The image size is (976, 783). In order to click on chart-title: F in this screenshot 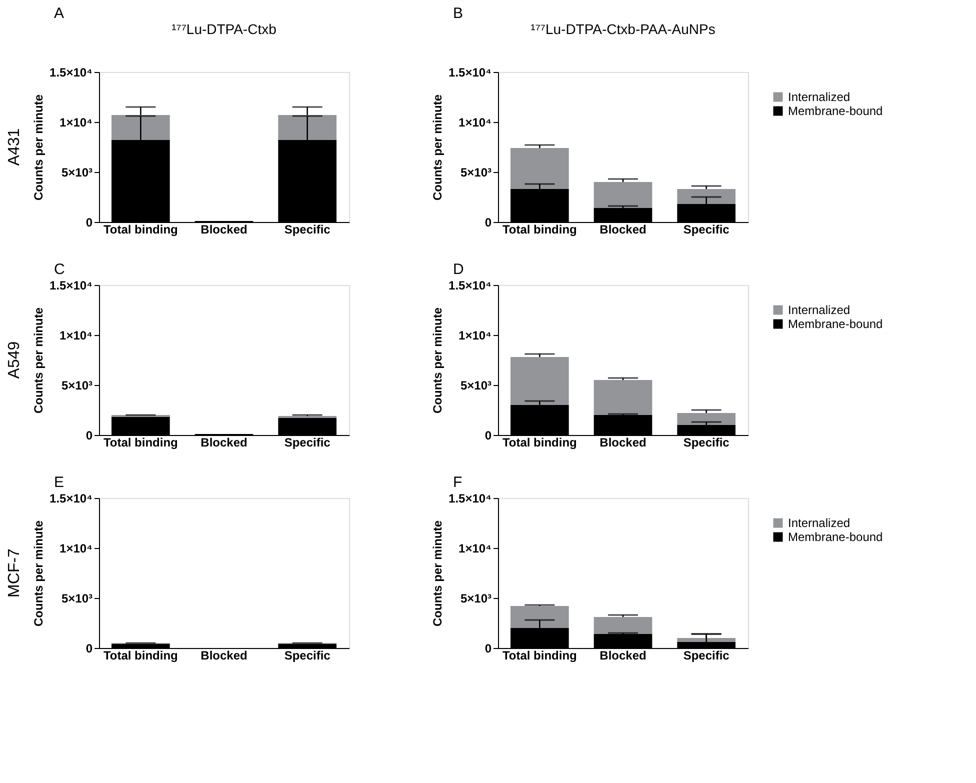, I will do `click(457, 482)`.